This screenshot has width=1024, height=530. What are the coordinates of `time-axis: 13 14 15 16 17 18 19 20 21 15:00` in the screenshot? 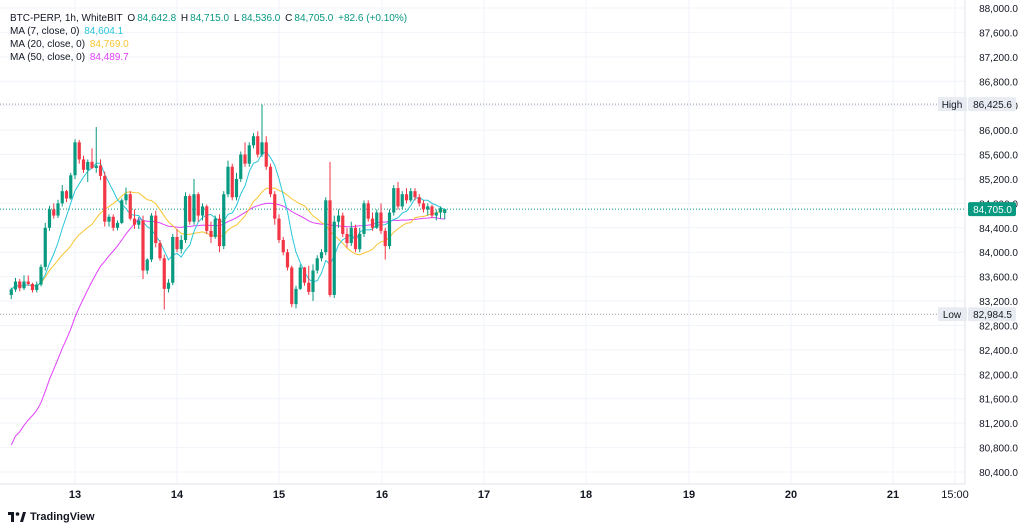 It's located at (519, 495).